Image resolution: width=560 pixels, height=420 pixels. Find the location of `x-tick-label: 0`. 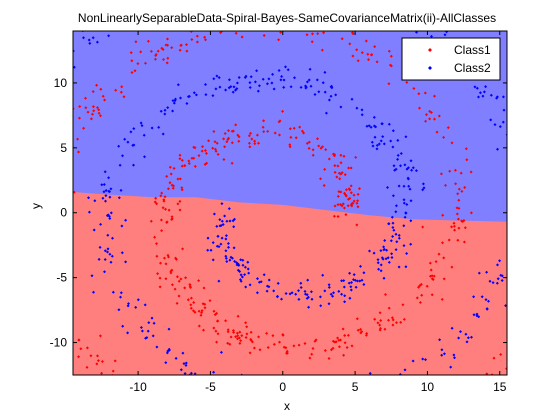

x-tick-label: 0 is located at coordinates (282, 387).